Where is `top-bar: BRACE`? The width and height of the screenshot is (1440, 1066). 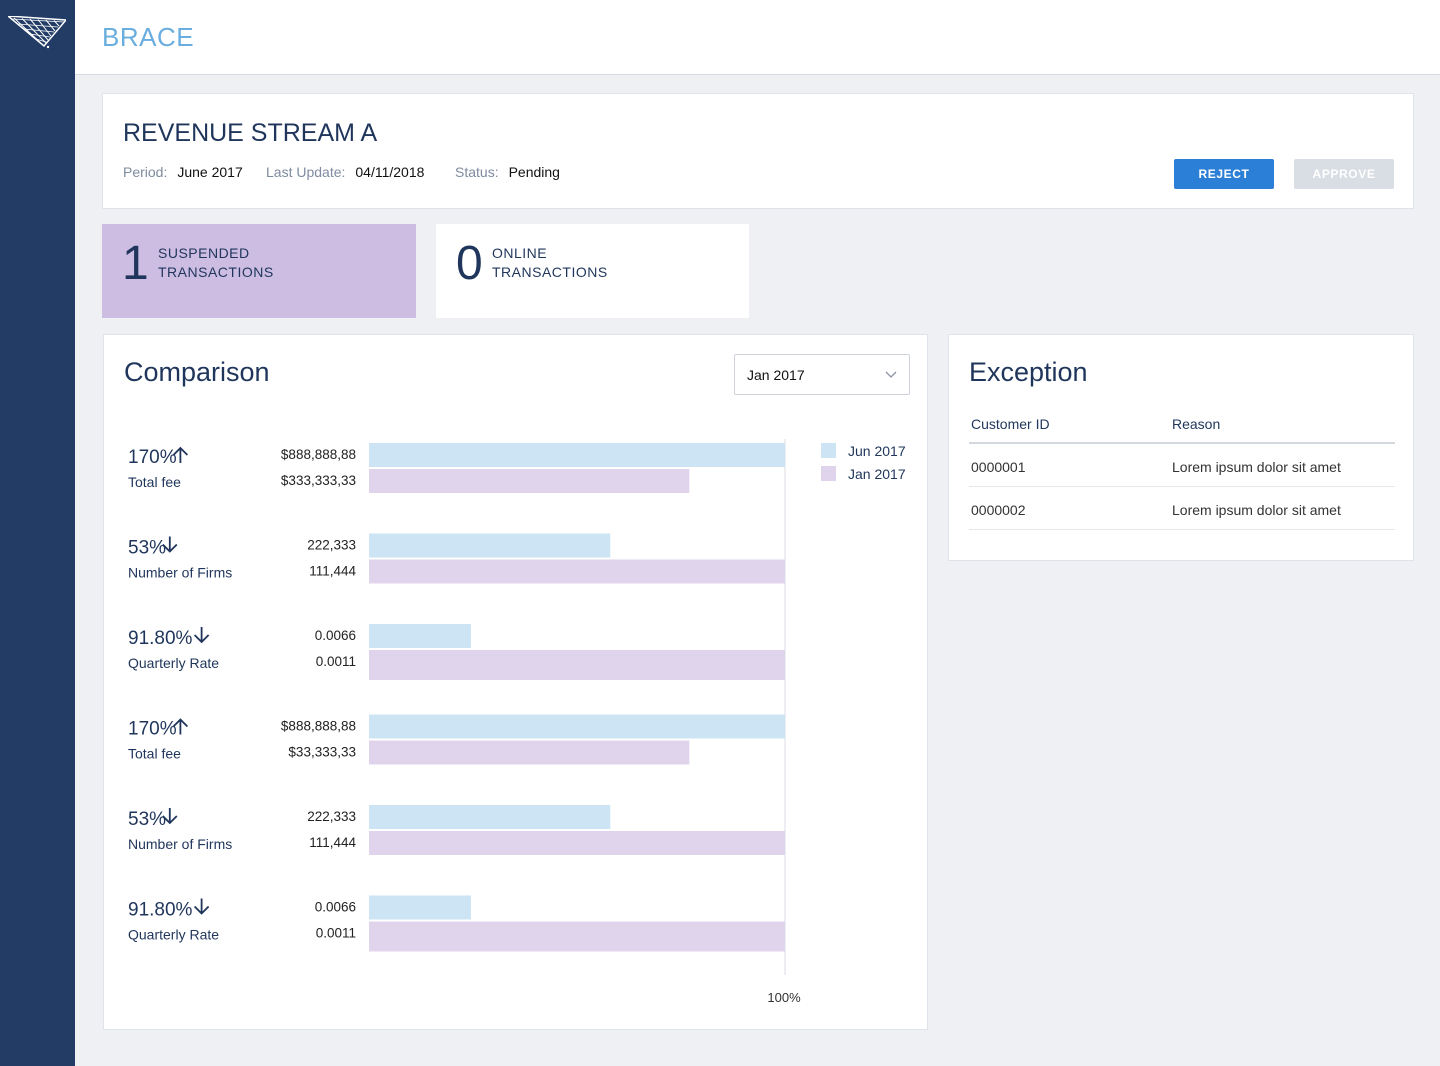 top-bar: BRACE is located at coordinates (757, 37).